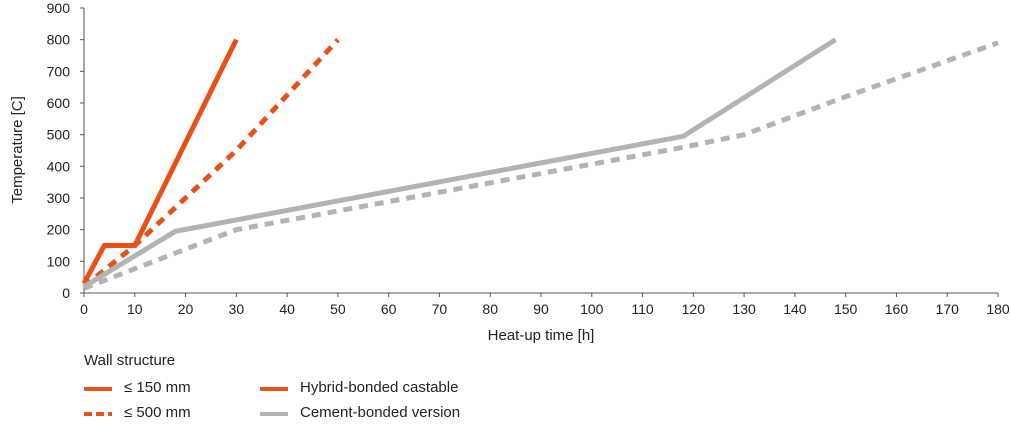 The image size is (1010, 428). Describe the element at coordinates (17, 150) in the screenshot. I see `y-axis-title: Temperature [C]` at that location.